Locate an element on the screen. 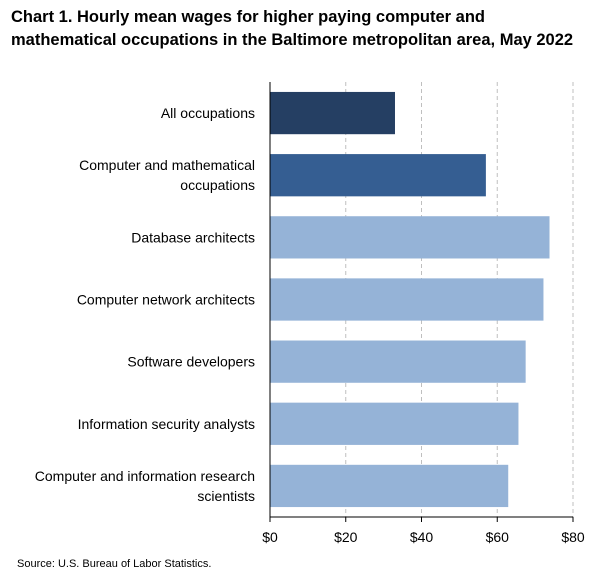  category-label: Computer and information research is located at coordinates (145, 476).